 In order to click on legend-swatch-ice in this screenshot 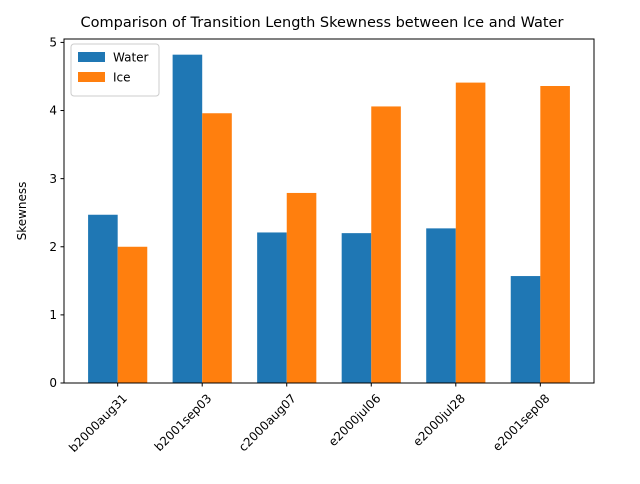, I will do `click(91, 77)`.